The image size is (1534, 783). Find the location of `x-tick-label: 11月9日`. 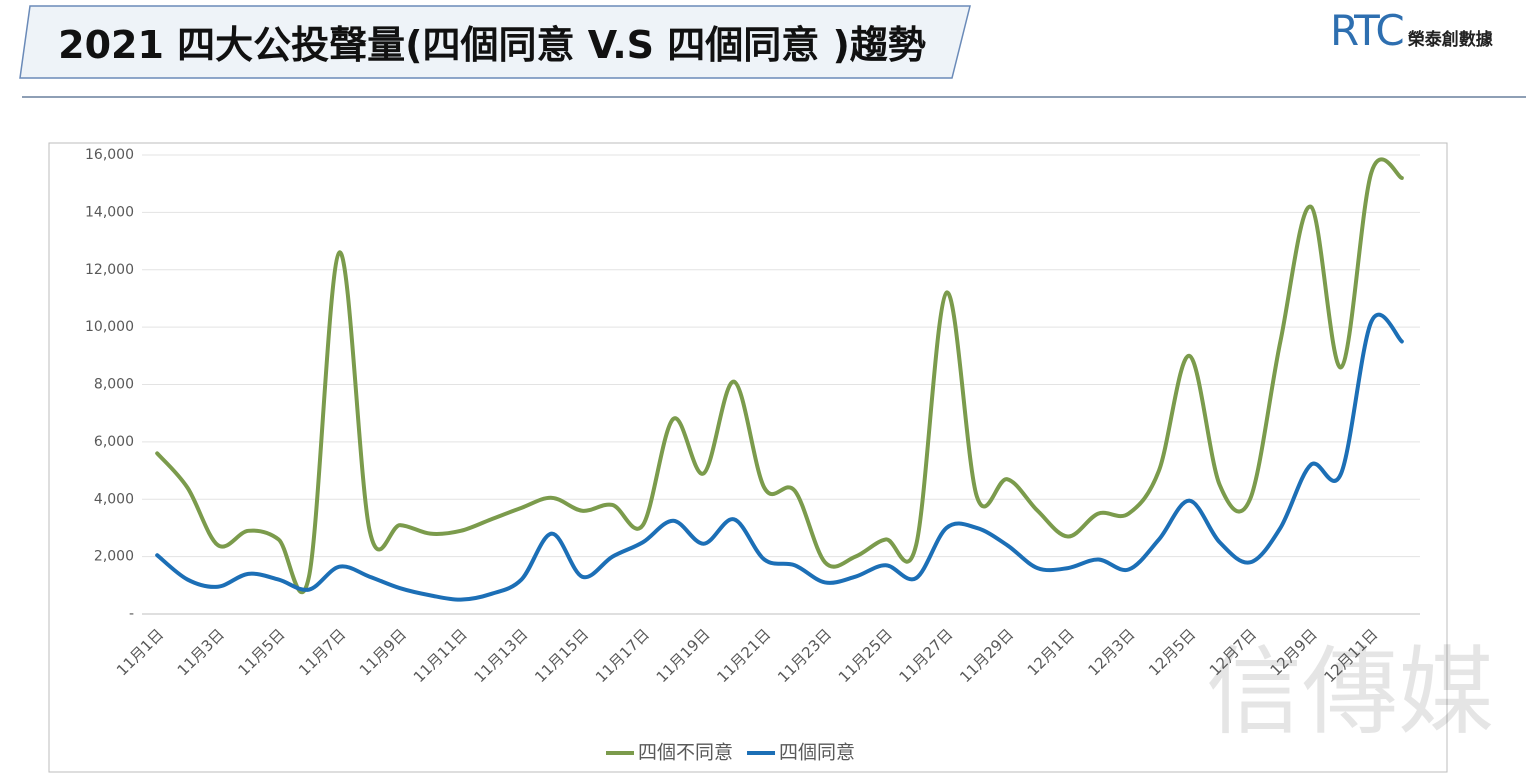

x-tick-label: 11月9日 is located at coordinates (383, 652).